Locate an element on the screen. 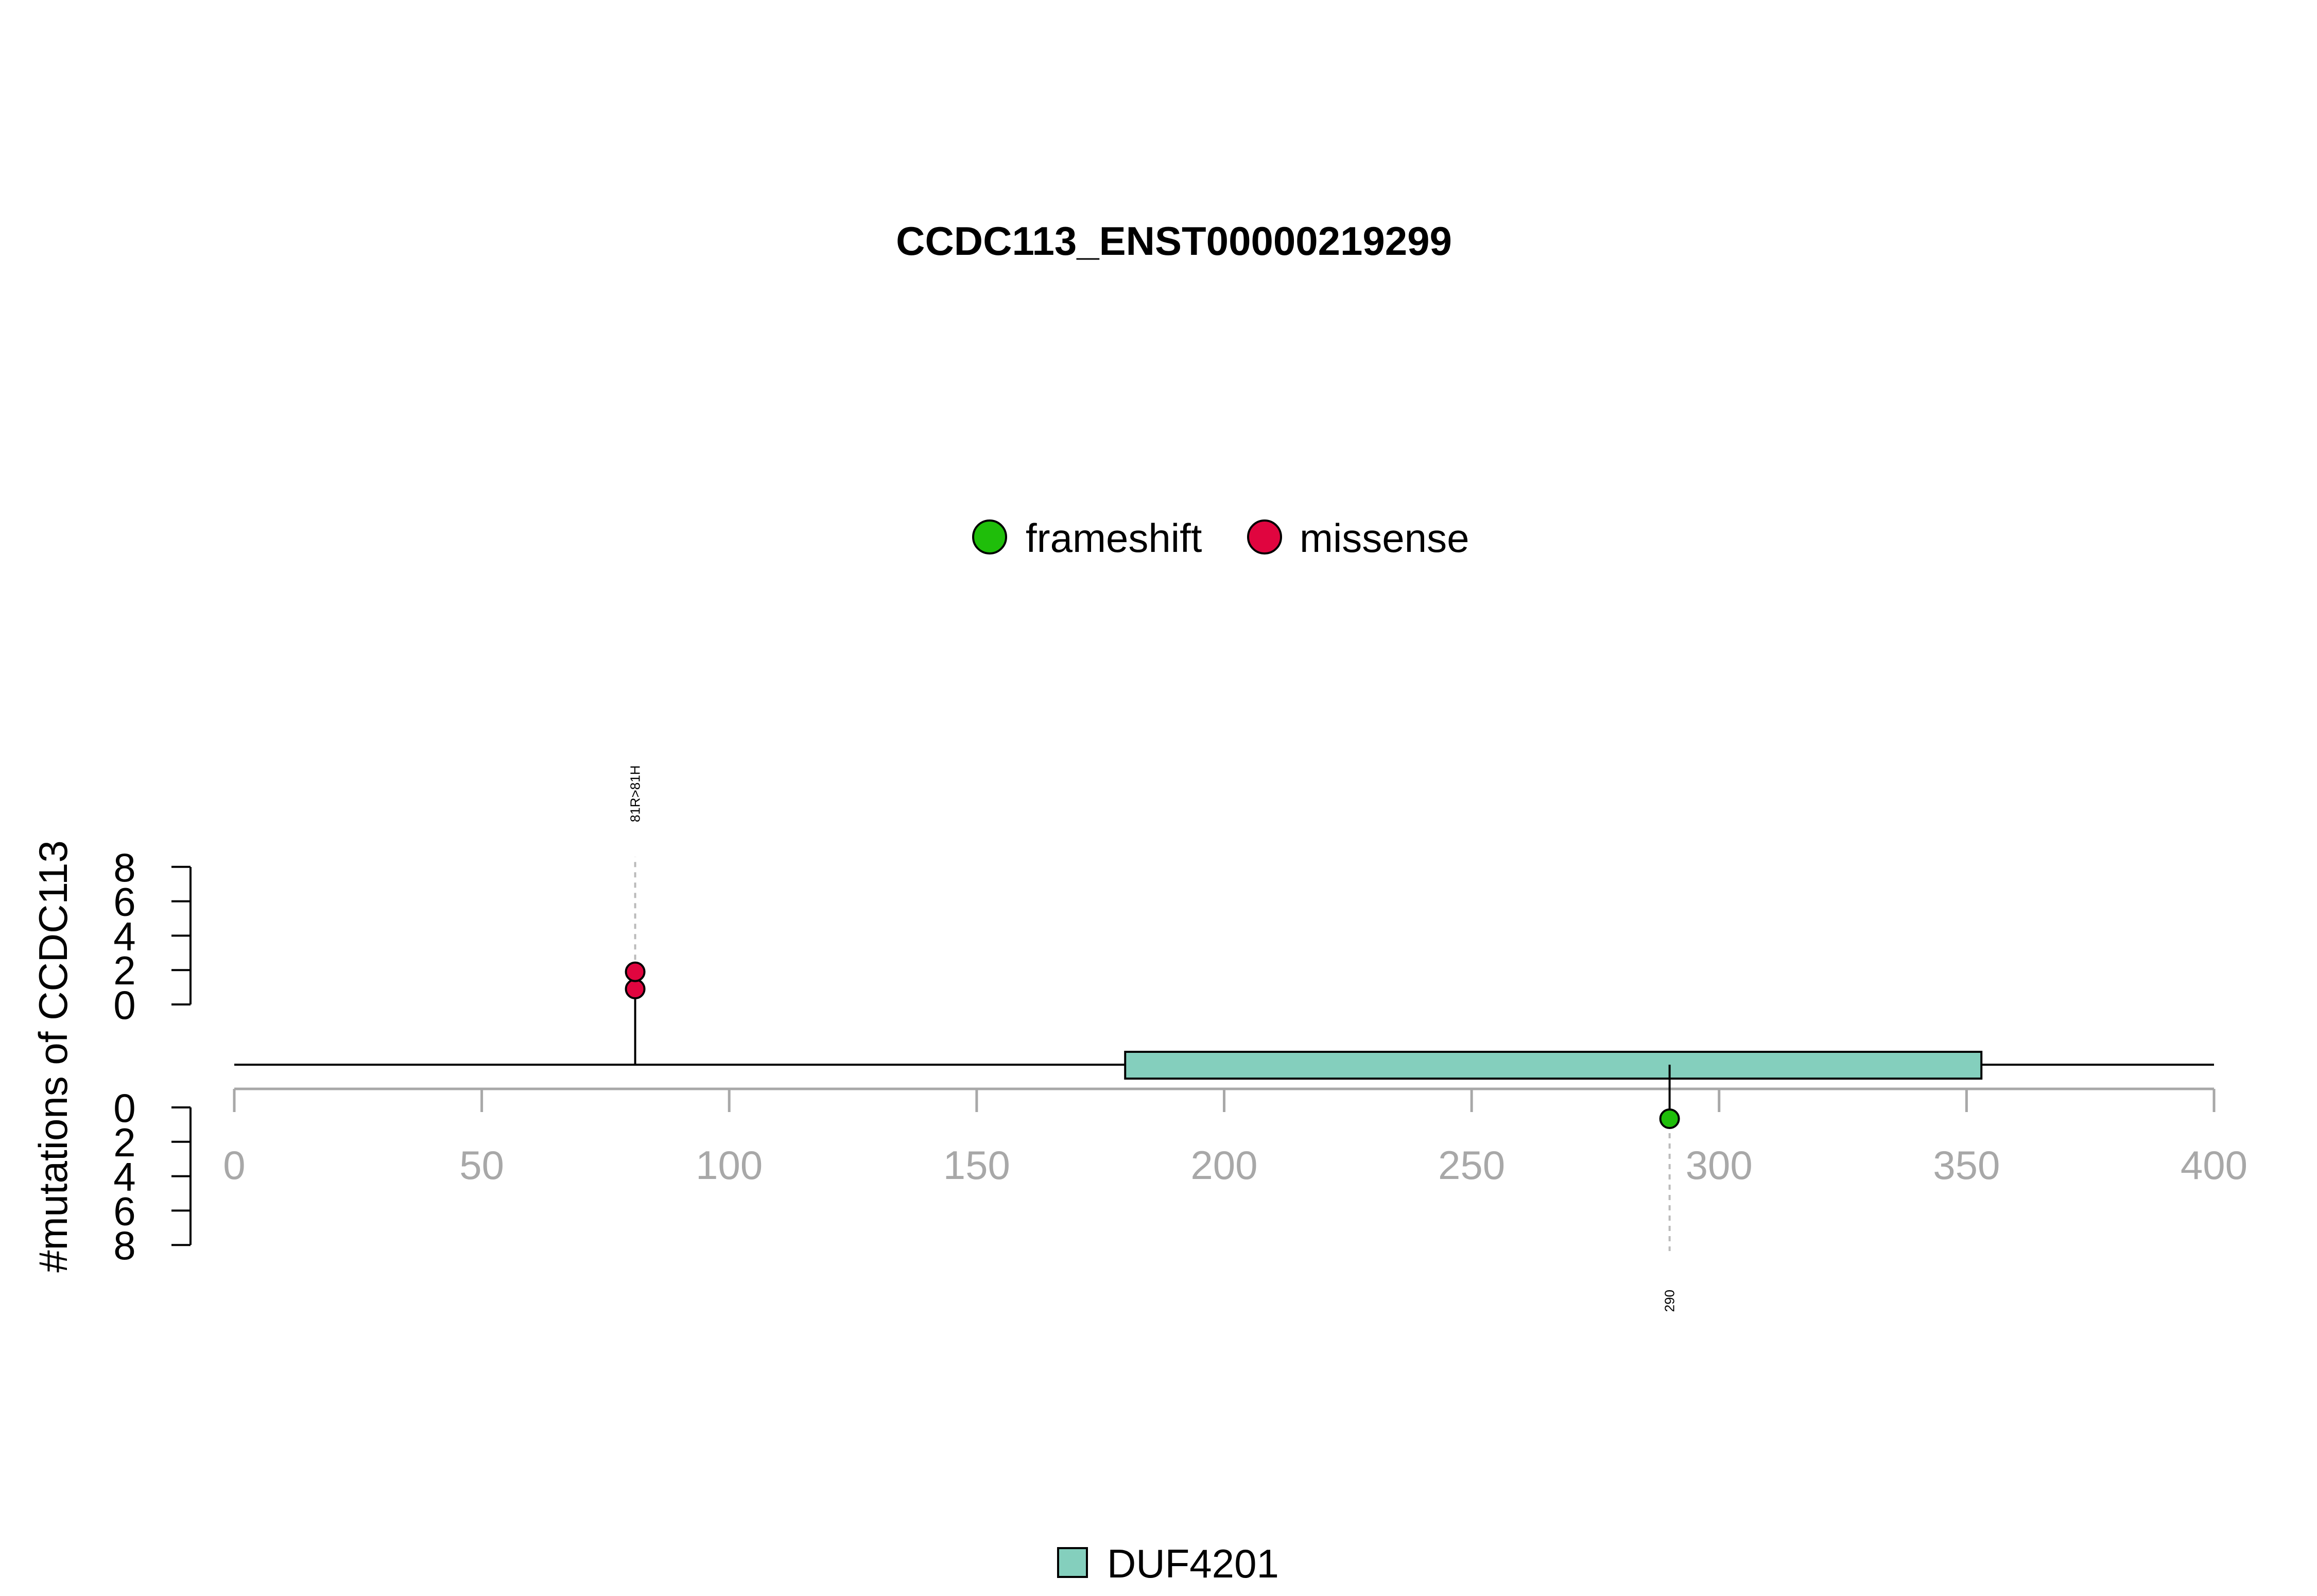 The width and height of the screenshot is (2317, 1596). legend-frameshift-label: frameshift is located at coordinates (1114, 538).